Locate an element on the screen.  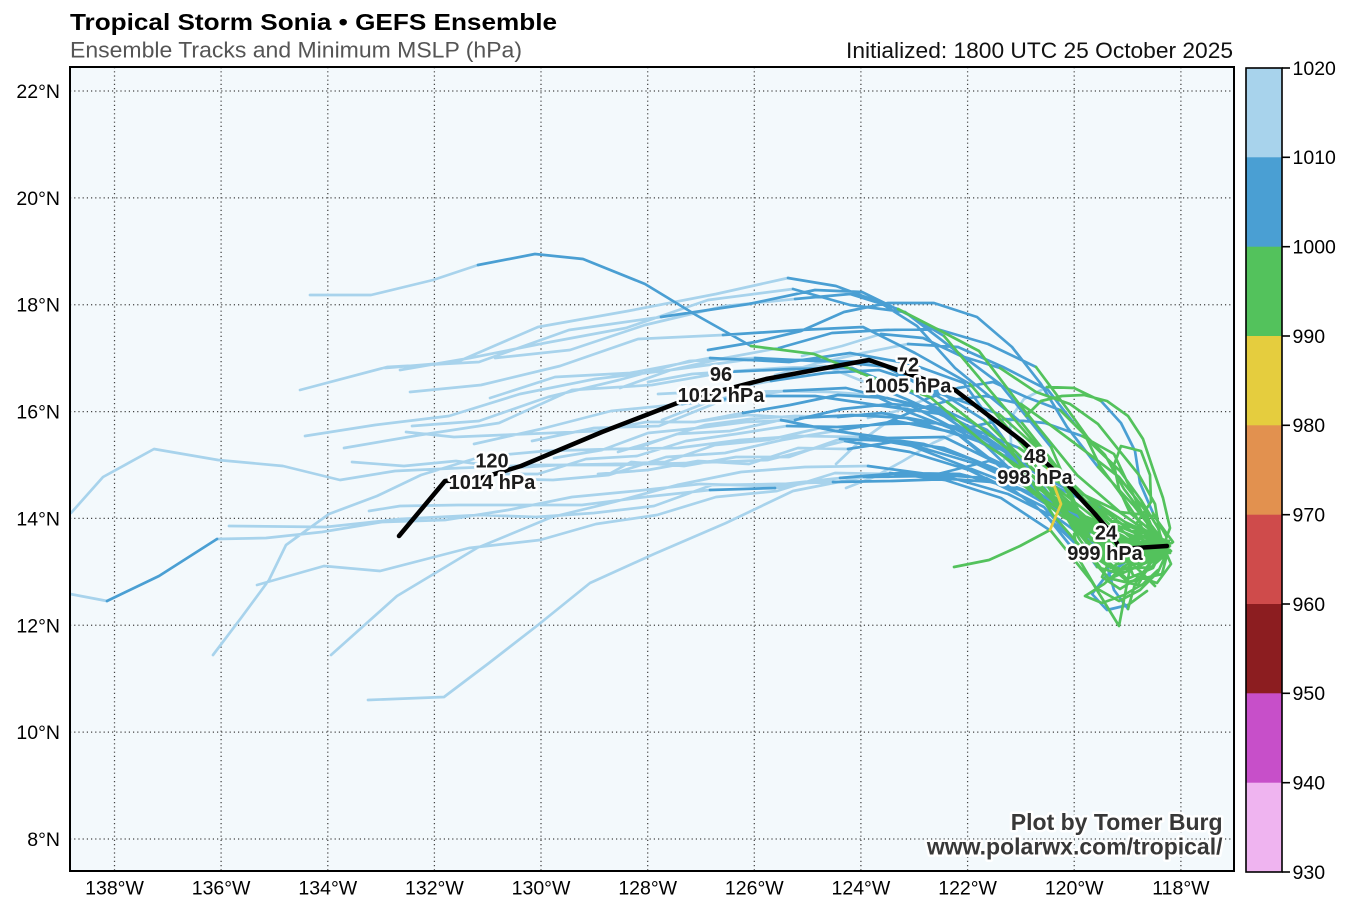
svg-text: 1012 hPa is located at coordinates (722, 396).